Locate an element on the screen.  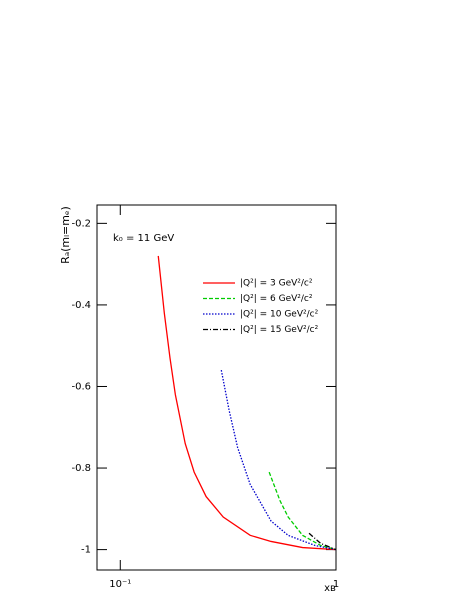
annotation: k₀ = 11 GeV is located at coordinates (143, 238).